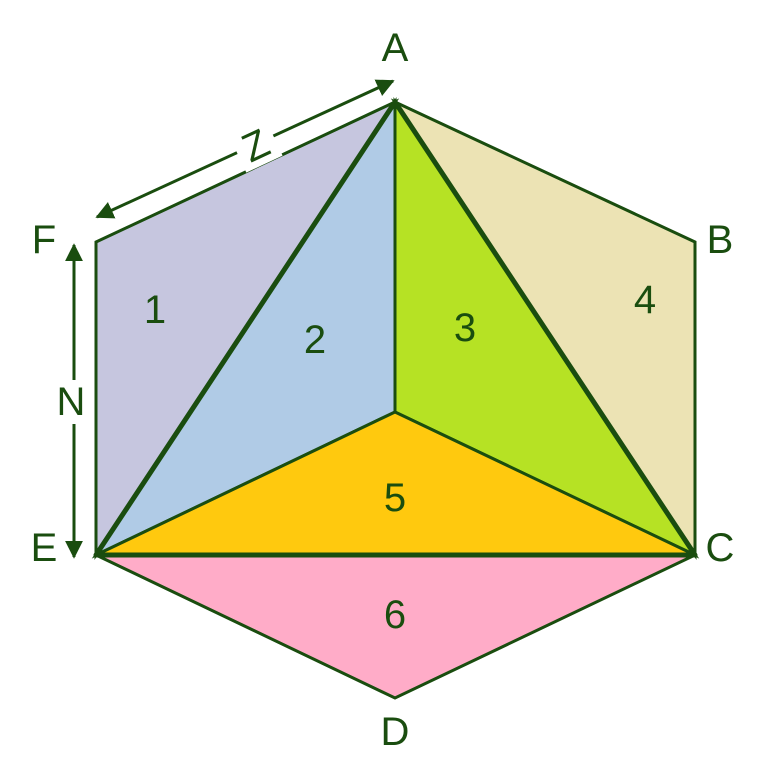 The image size is (767, 783). I want to click on top-edge-label-bg, so click(256, 146).